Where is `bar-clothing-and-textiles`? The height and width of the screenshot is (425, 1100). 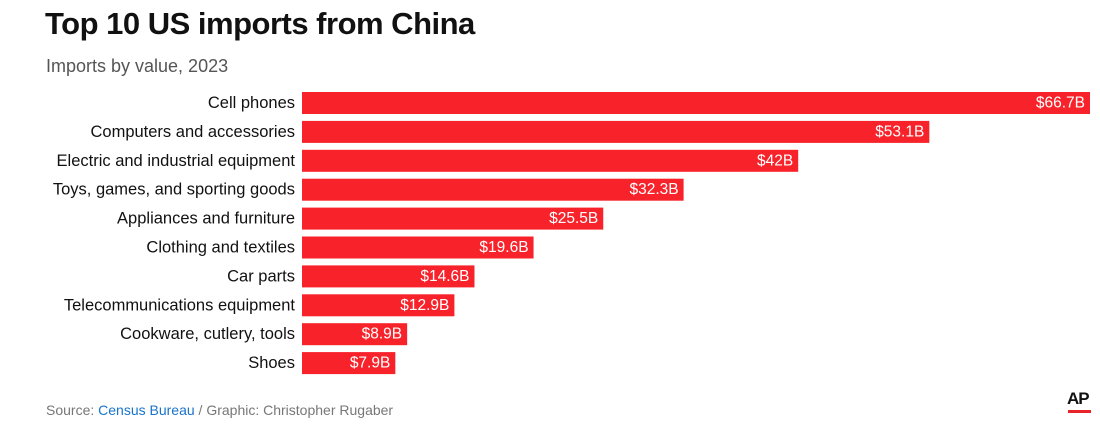
bar-clothing-and-textiles is located at coordinates (418, 247).